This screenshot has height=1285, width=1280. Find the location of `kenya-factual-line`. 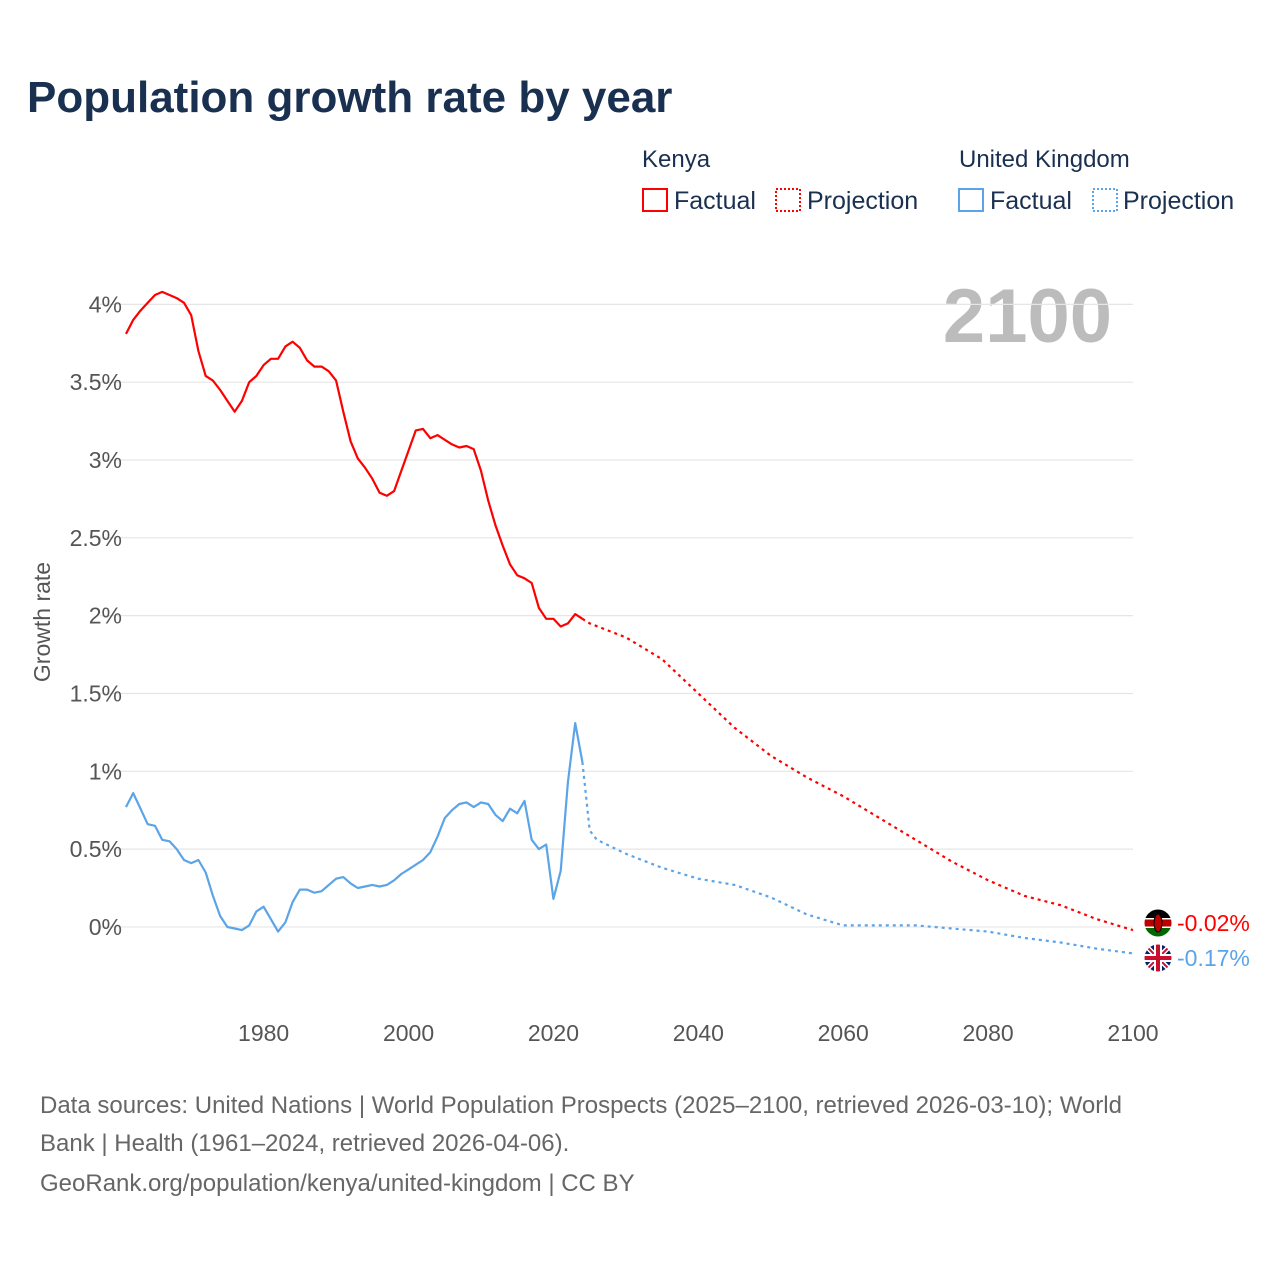

kenya-factual-line is located at coordinates (354, 459).